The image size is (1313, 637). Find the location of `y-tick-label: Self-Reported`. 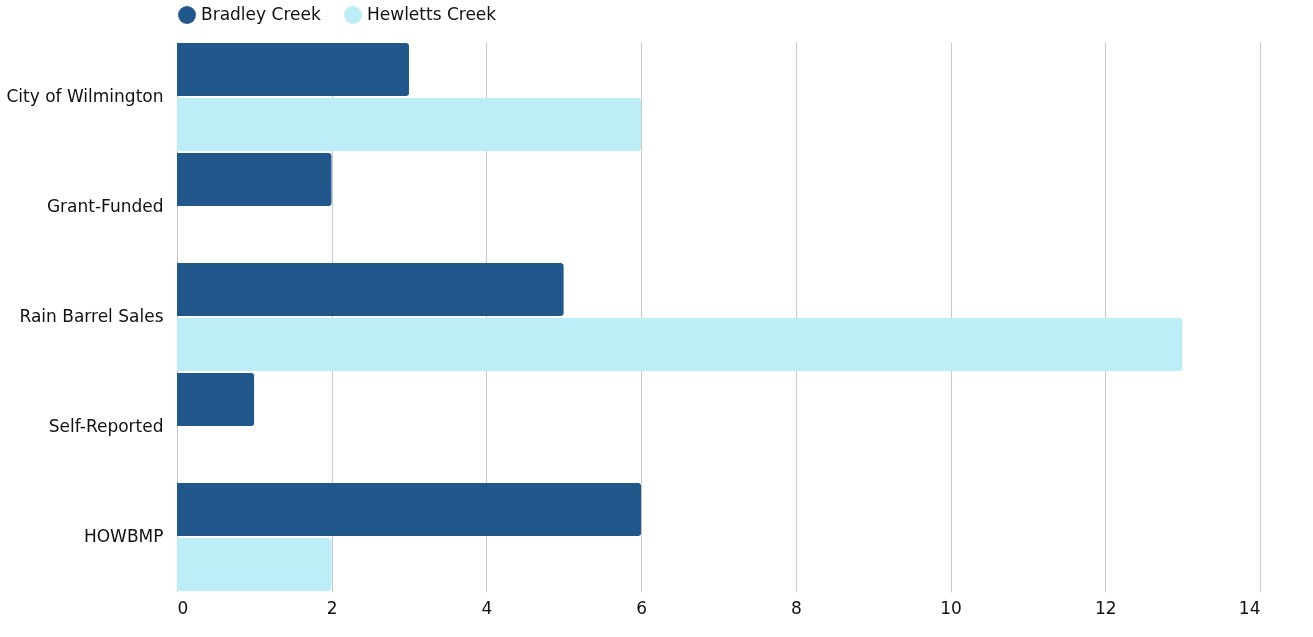

y-tick-label: Self-Reported is located at coordinates (106, 426).